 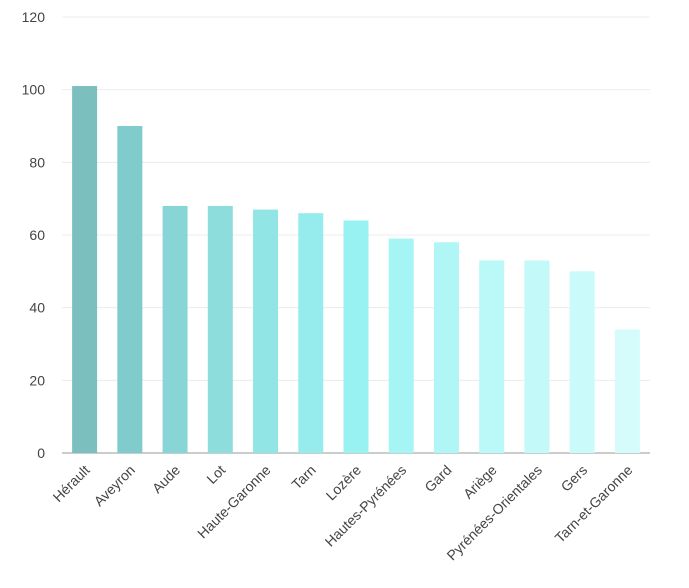 I want to click on x-tick-label: Hérault, so click(x=71, y=483).